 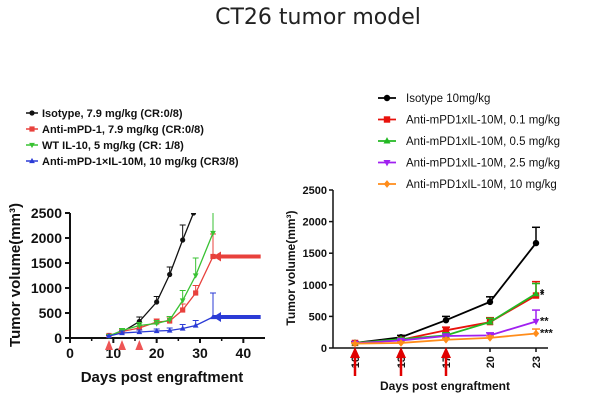 I want to click on legend-label: Anti-mPD-1×IL-10M, 10 mg/kg (CR3/8), so click(x=140, y=162).